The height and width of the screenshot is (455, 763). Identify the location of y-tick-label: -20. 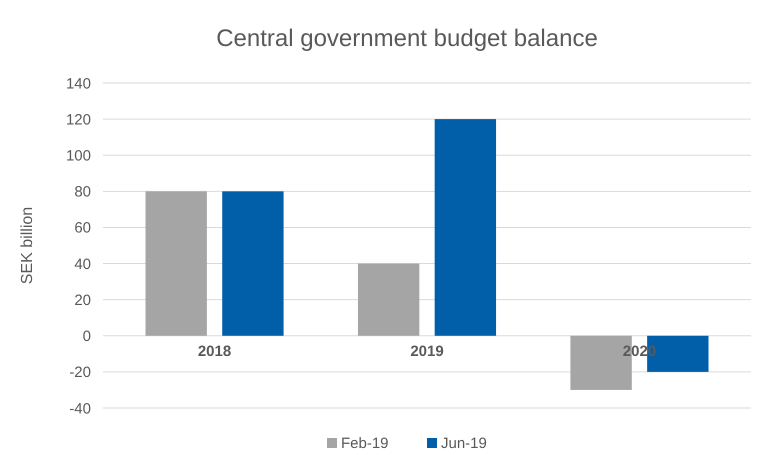
(80, 373).